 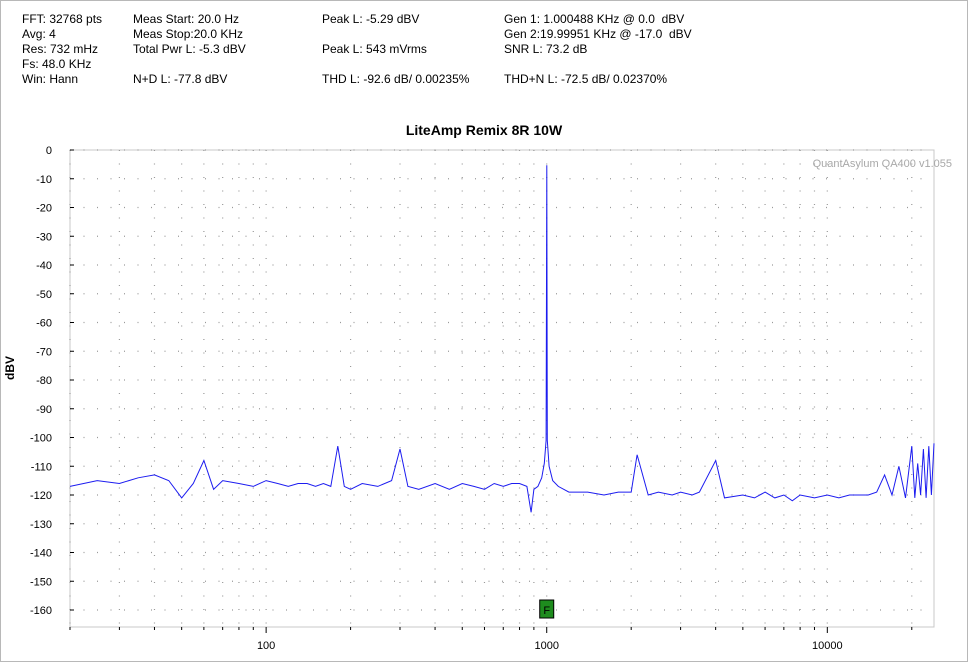 I want to click on frequency-marker: F, so click(x=547, y=609).